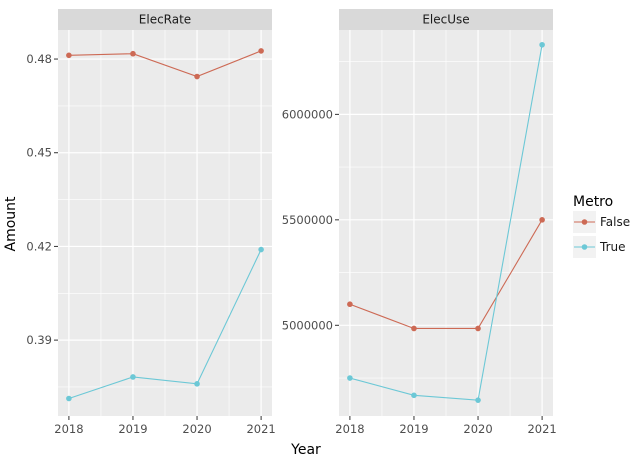 This screenshot has height=466, width=634. Describe the element at coordinates (307, 220) in the screenshot. I see `y-tick-label: 5500000` at that location.